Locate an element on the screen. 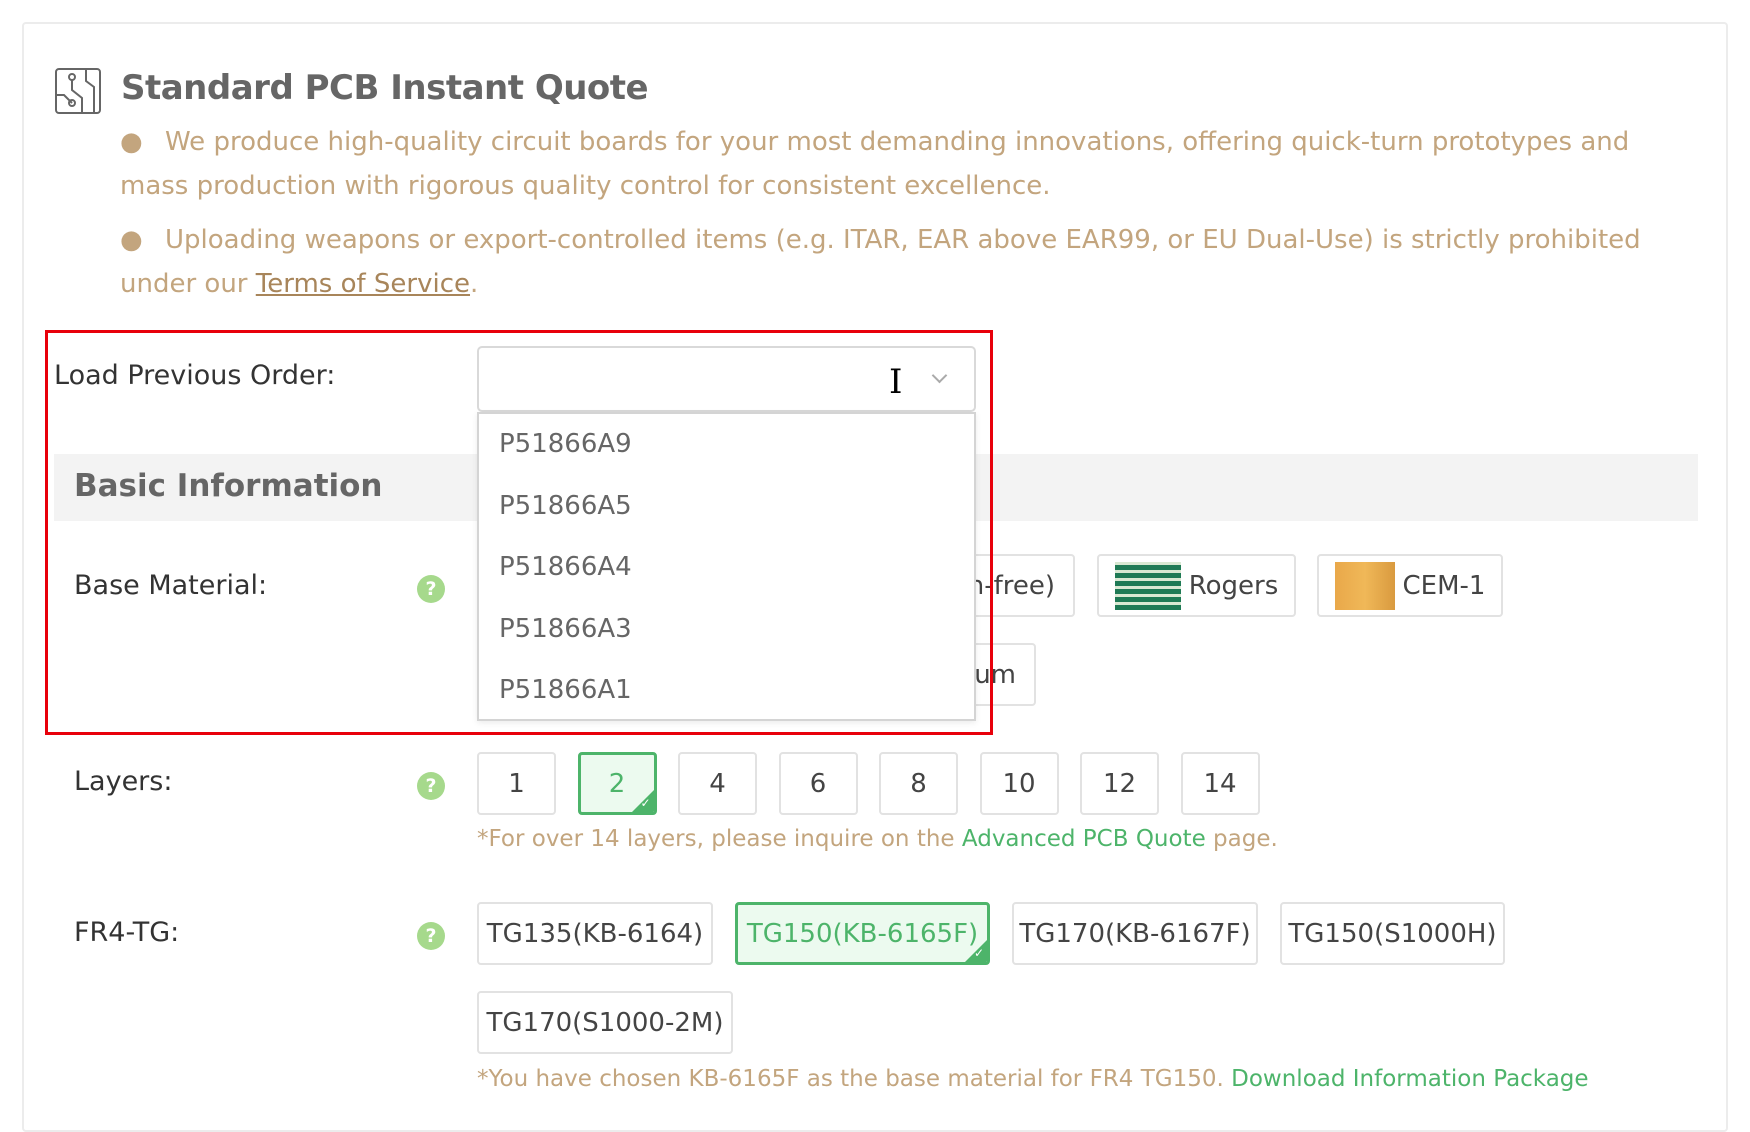 Image resolution: width=1750 pixels, height=1132 pixels. layer-option-1: 1 is located at coordinates (516, 783).